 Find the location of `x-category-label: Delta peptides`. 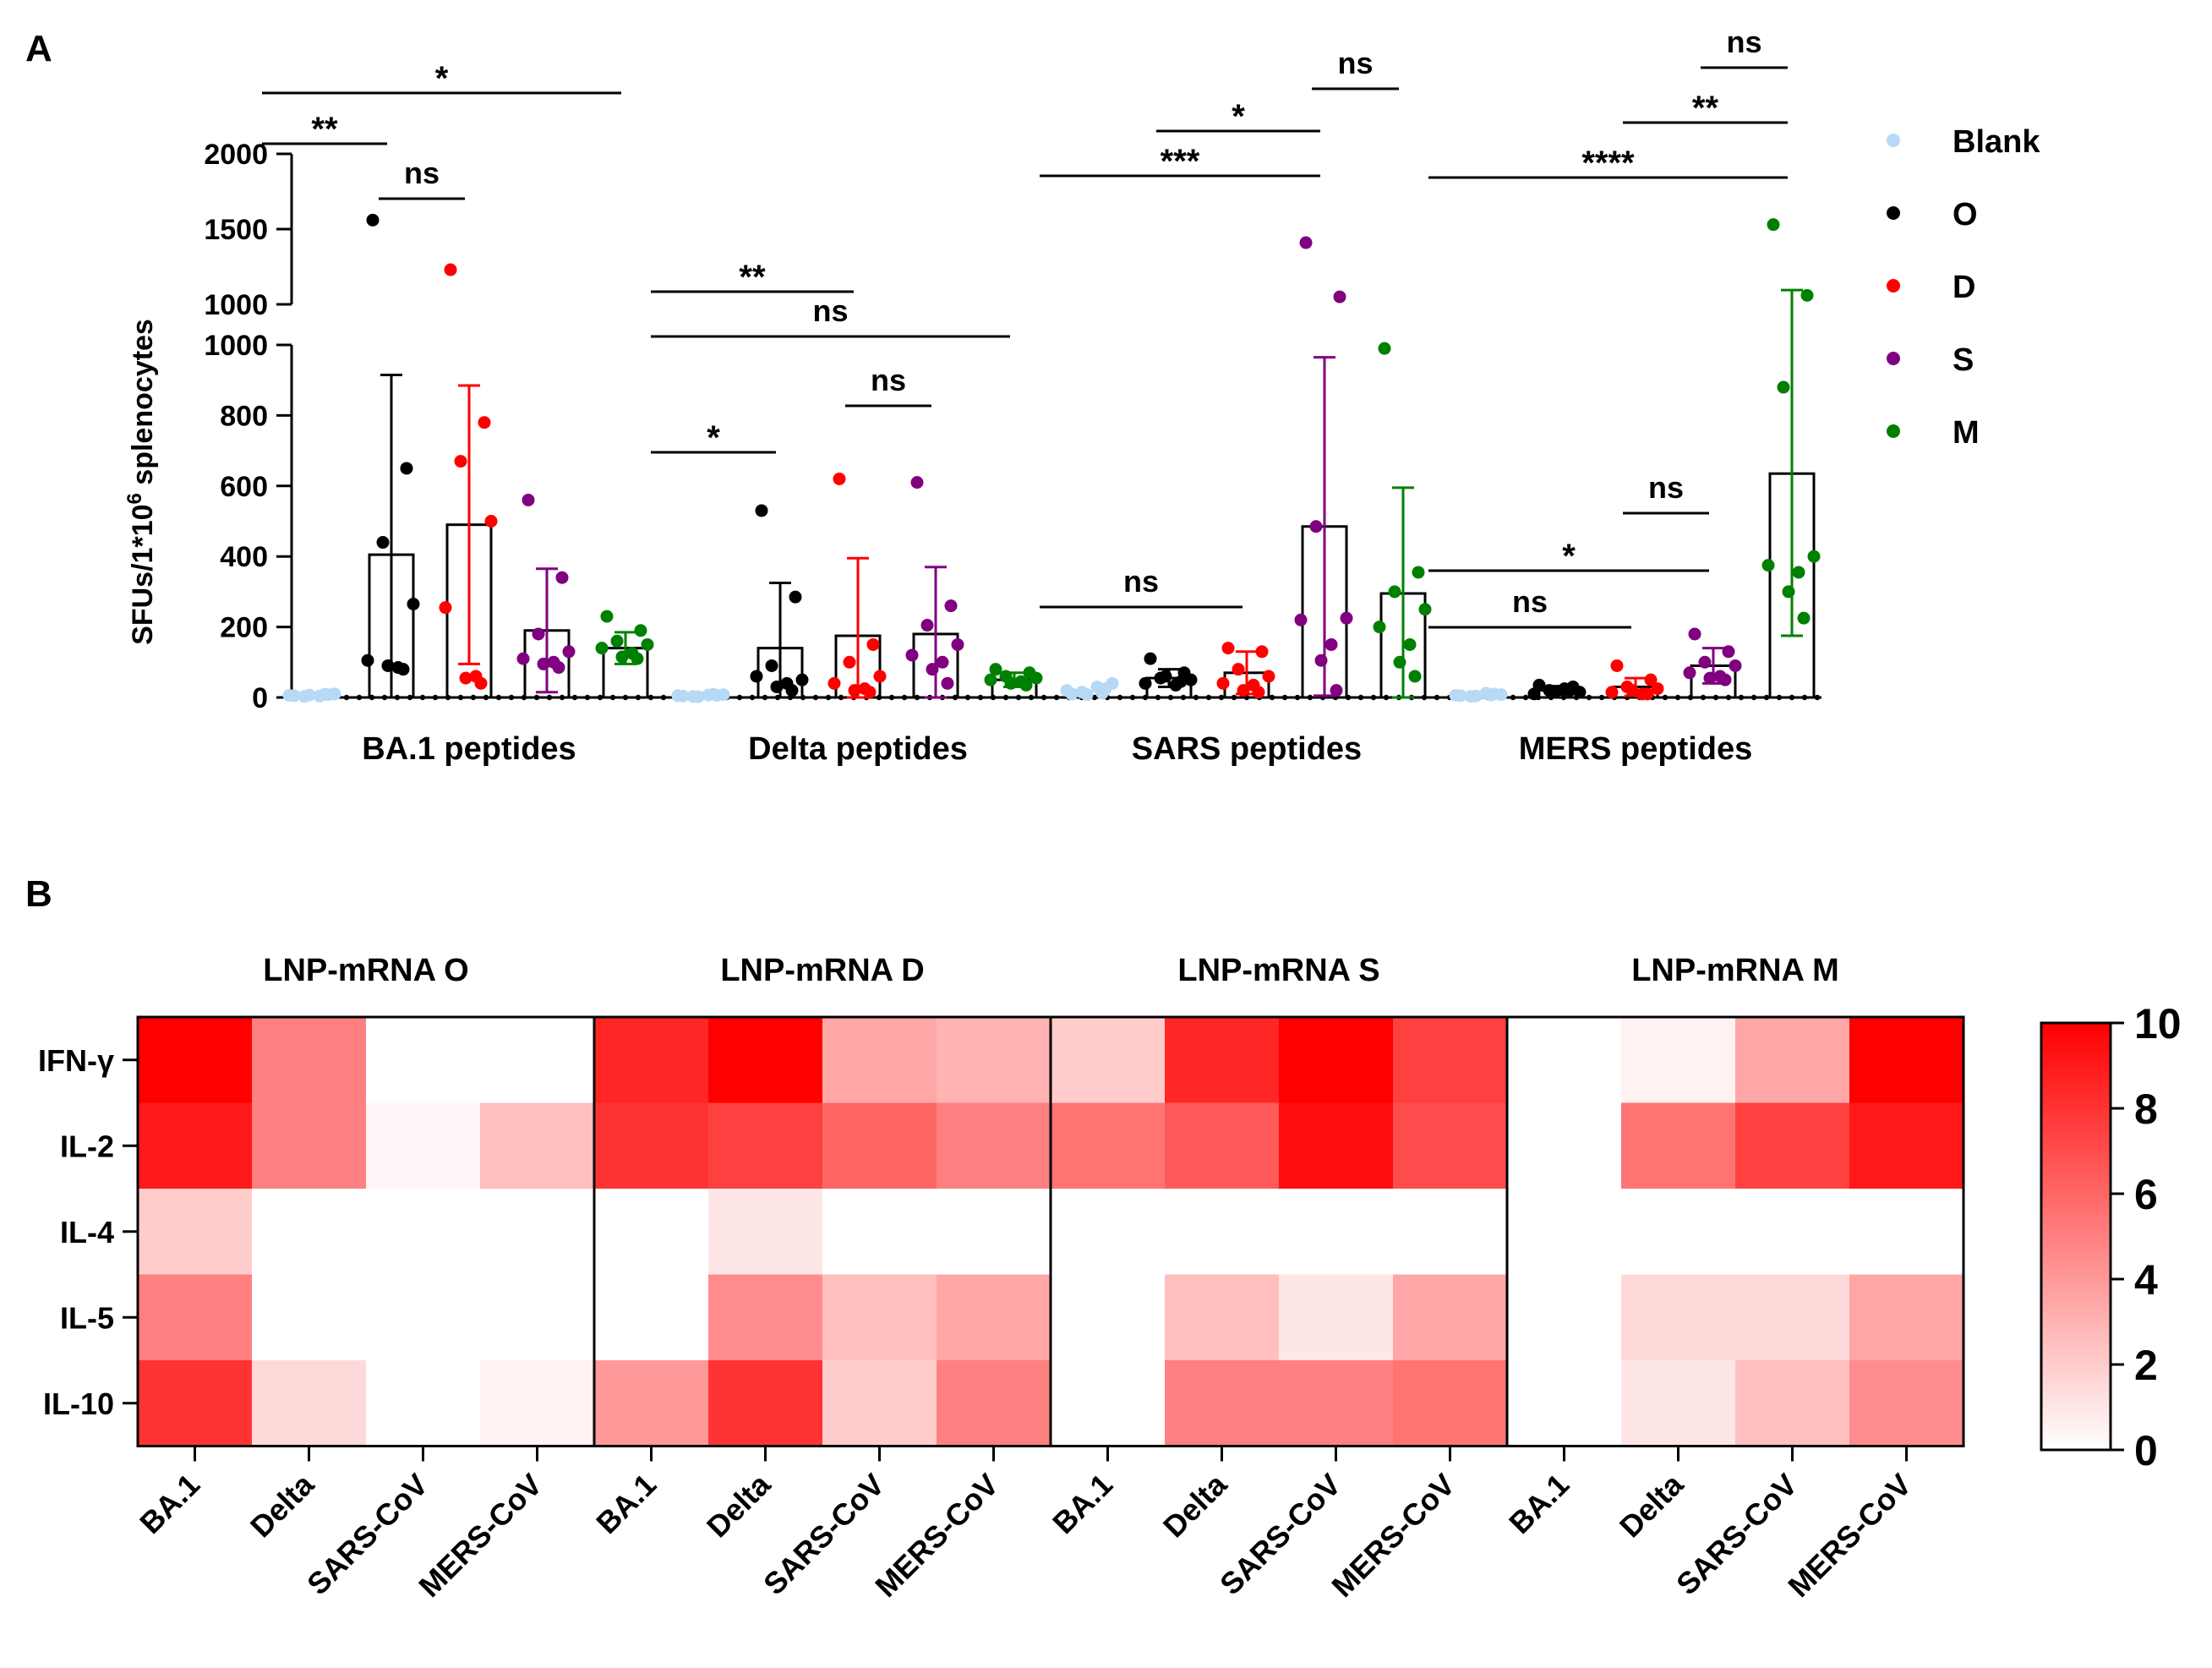

x-category-label: Delta peptides is located at coordinates (858, 749).